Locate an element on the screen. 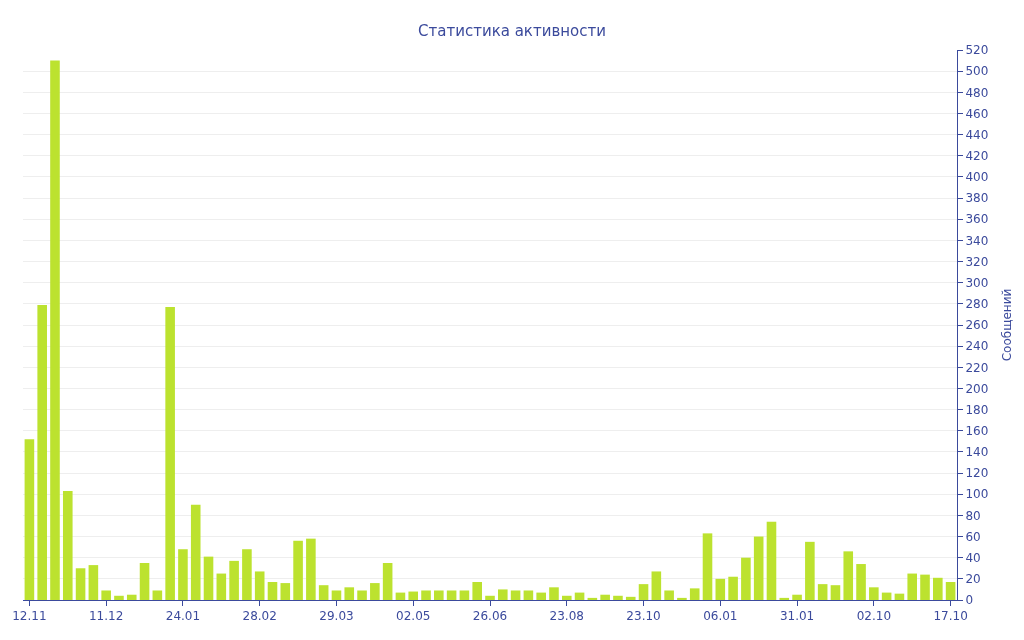 The height and width of the screenshot is (640, 1024). x-tick-label: 23.08 is located at coordinates (566, 616).